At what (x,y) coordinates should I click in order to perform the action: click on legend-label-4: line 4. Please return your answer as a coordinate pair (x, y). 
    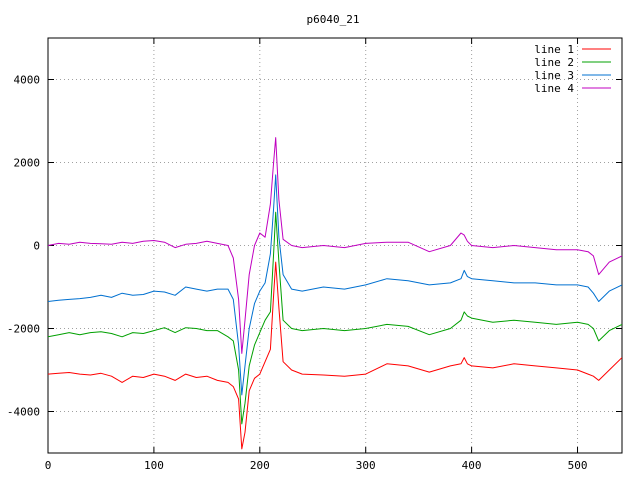
    Looking at the image, I should click on (554, 88).